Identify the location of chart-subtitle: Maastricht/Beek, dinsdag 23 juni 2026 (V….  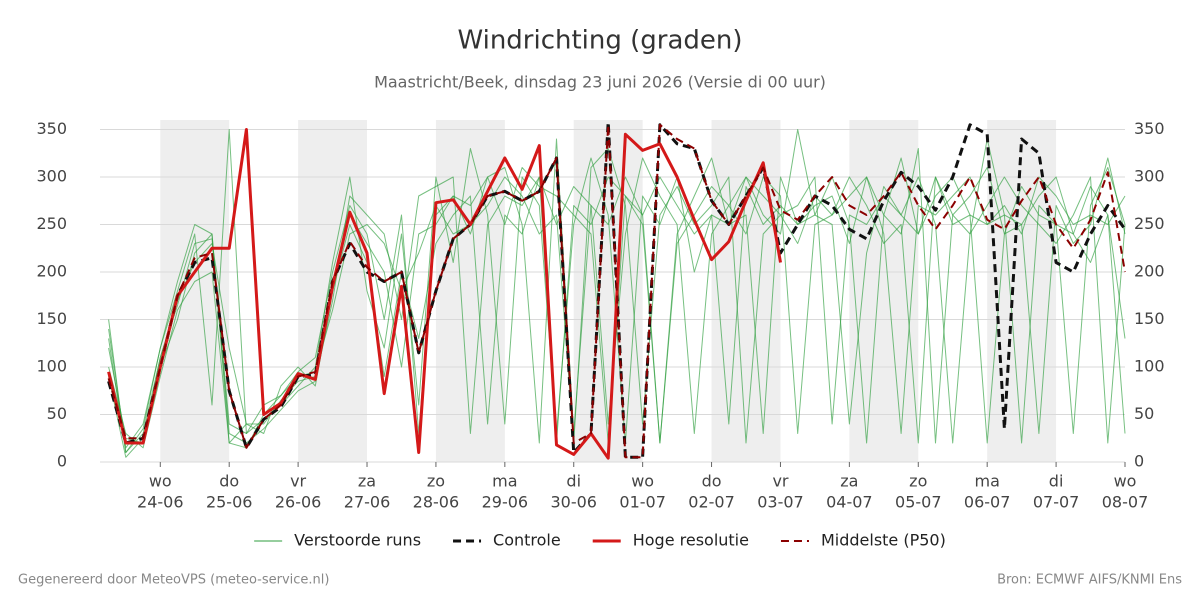
(600, 82).